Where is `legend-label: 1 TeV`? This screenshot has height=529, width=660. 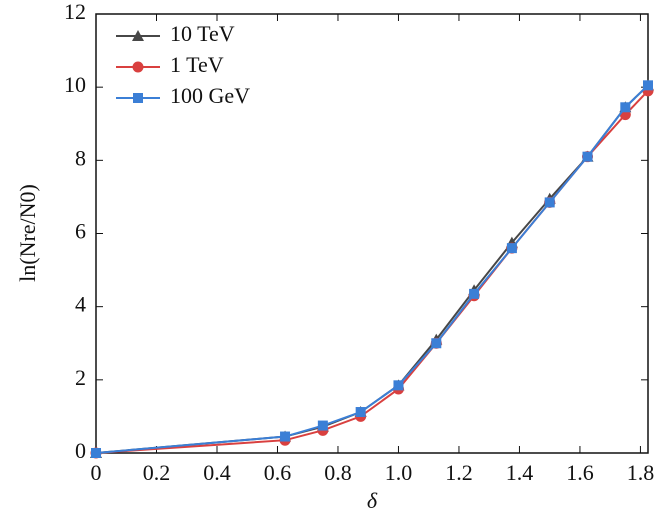 legend-label: 1 TeV is located at coordinates (197, 64).